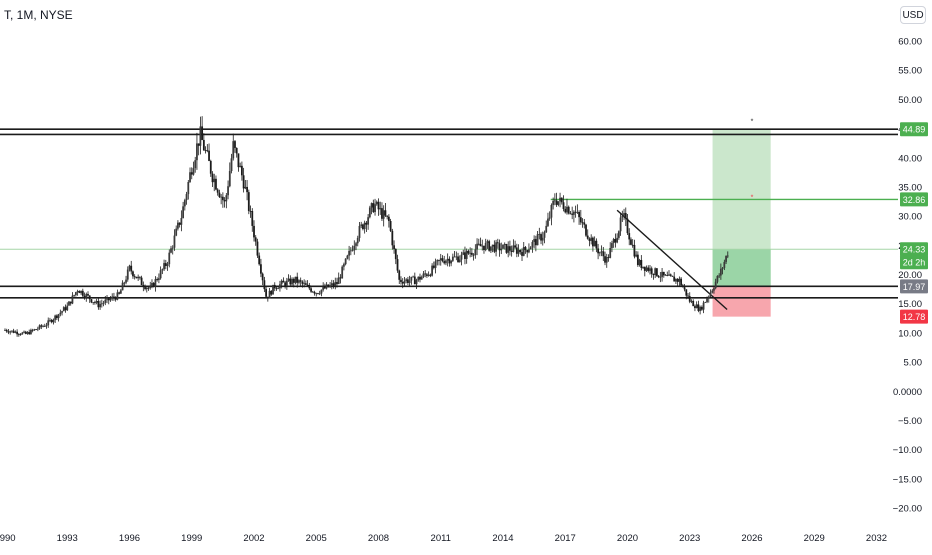 This screenshot has width=932, height=555. What do you see at coordinates (914, 263) in the screenshot?
I see `price-badge-label: 2d 2h` at bounding box center [914, 263].